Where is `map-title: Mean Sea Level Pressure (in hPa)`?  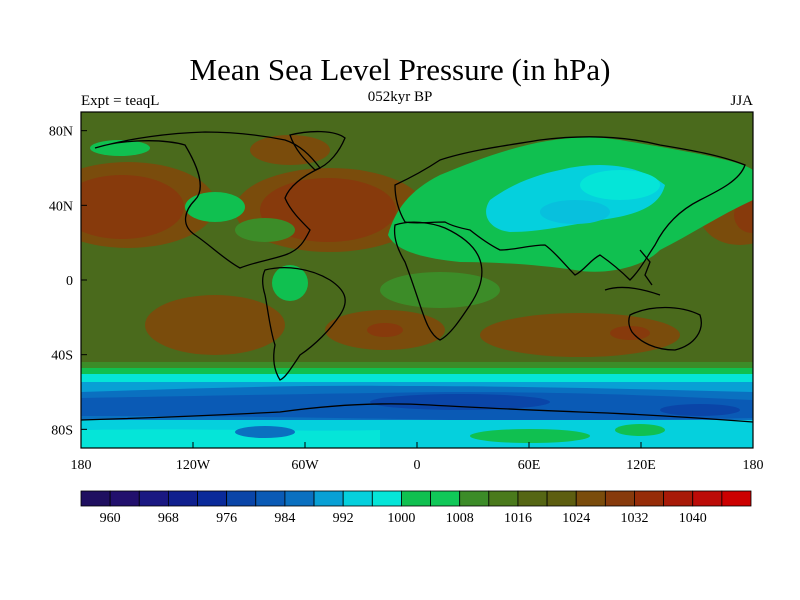 map-title: Mean Sea Level Pressure (in hPa) is located at coordinates (400, 69).